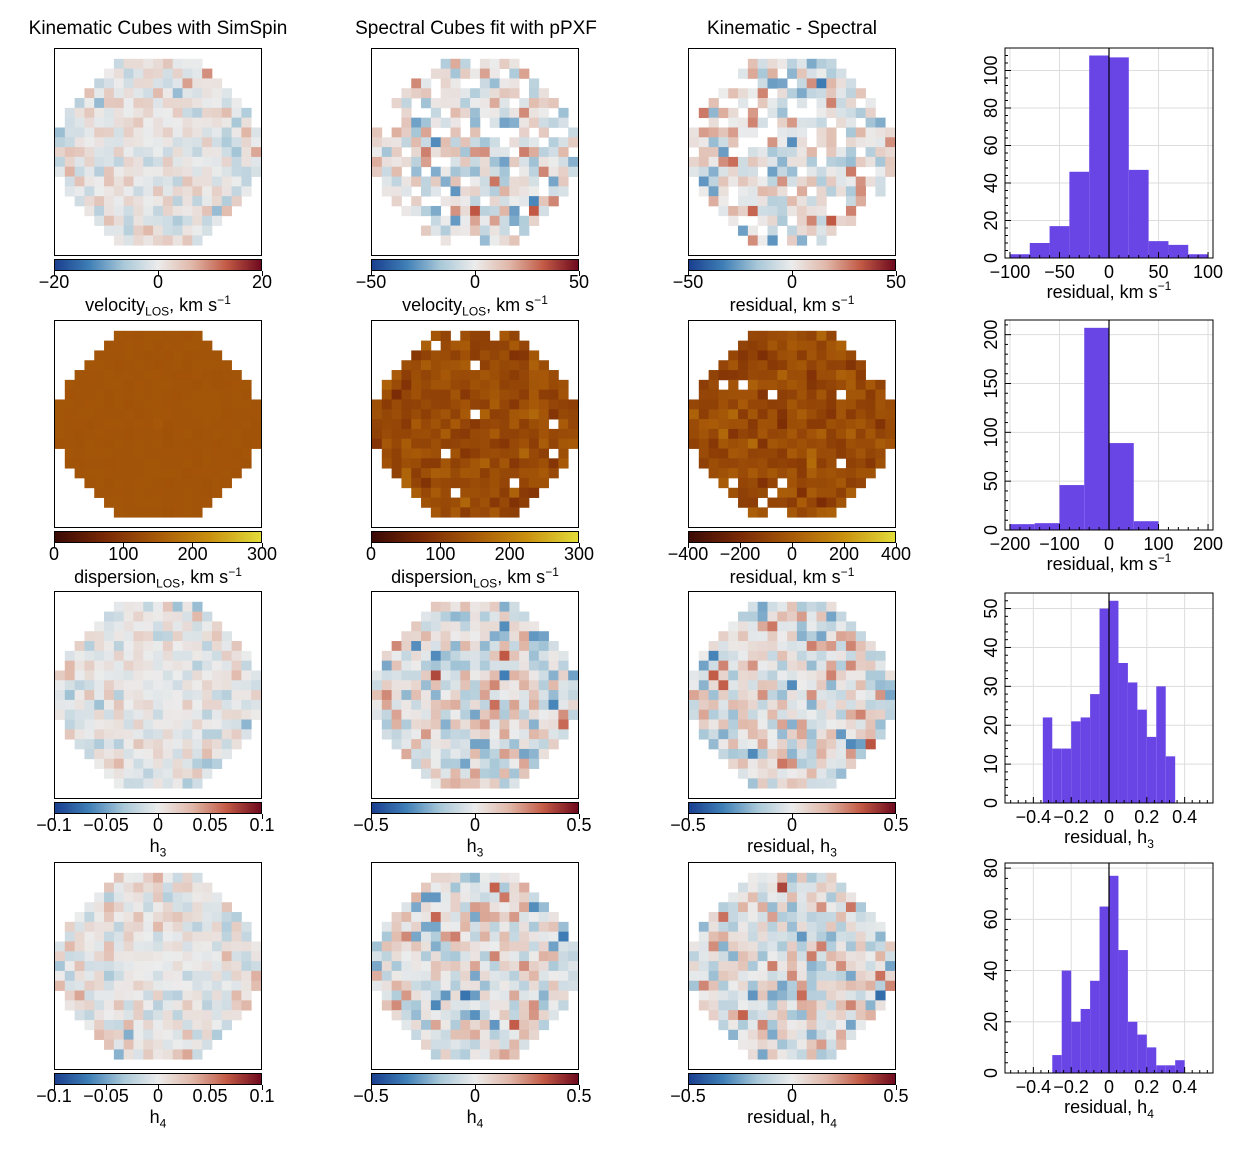  I want to click on histogram-bar, so click(1114, 701).